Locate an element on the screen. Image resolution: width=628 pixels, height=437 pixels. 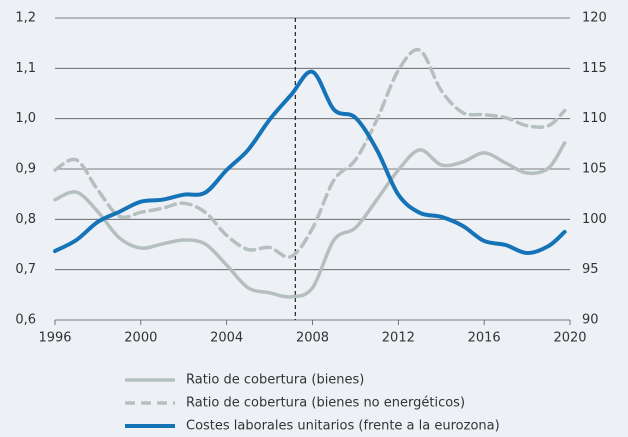
y2-tick-label: 115 is located at coordinates (594, 68).